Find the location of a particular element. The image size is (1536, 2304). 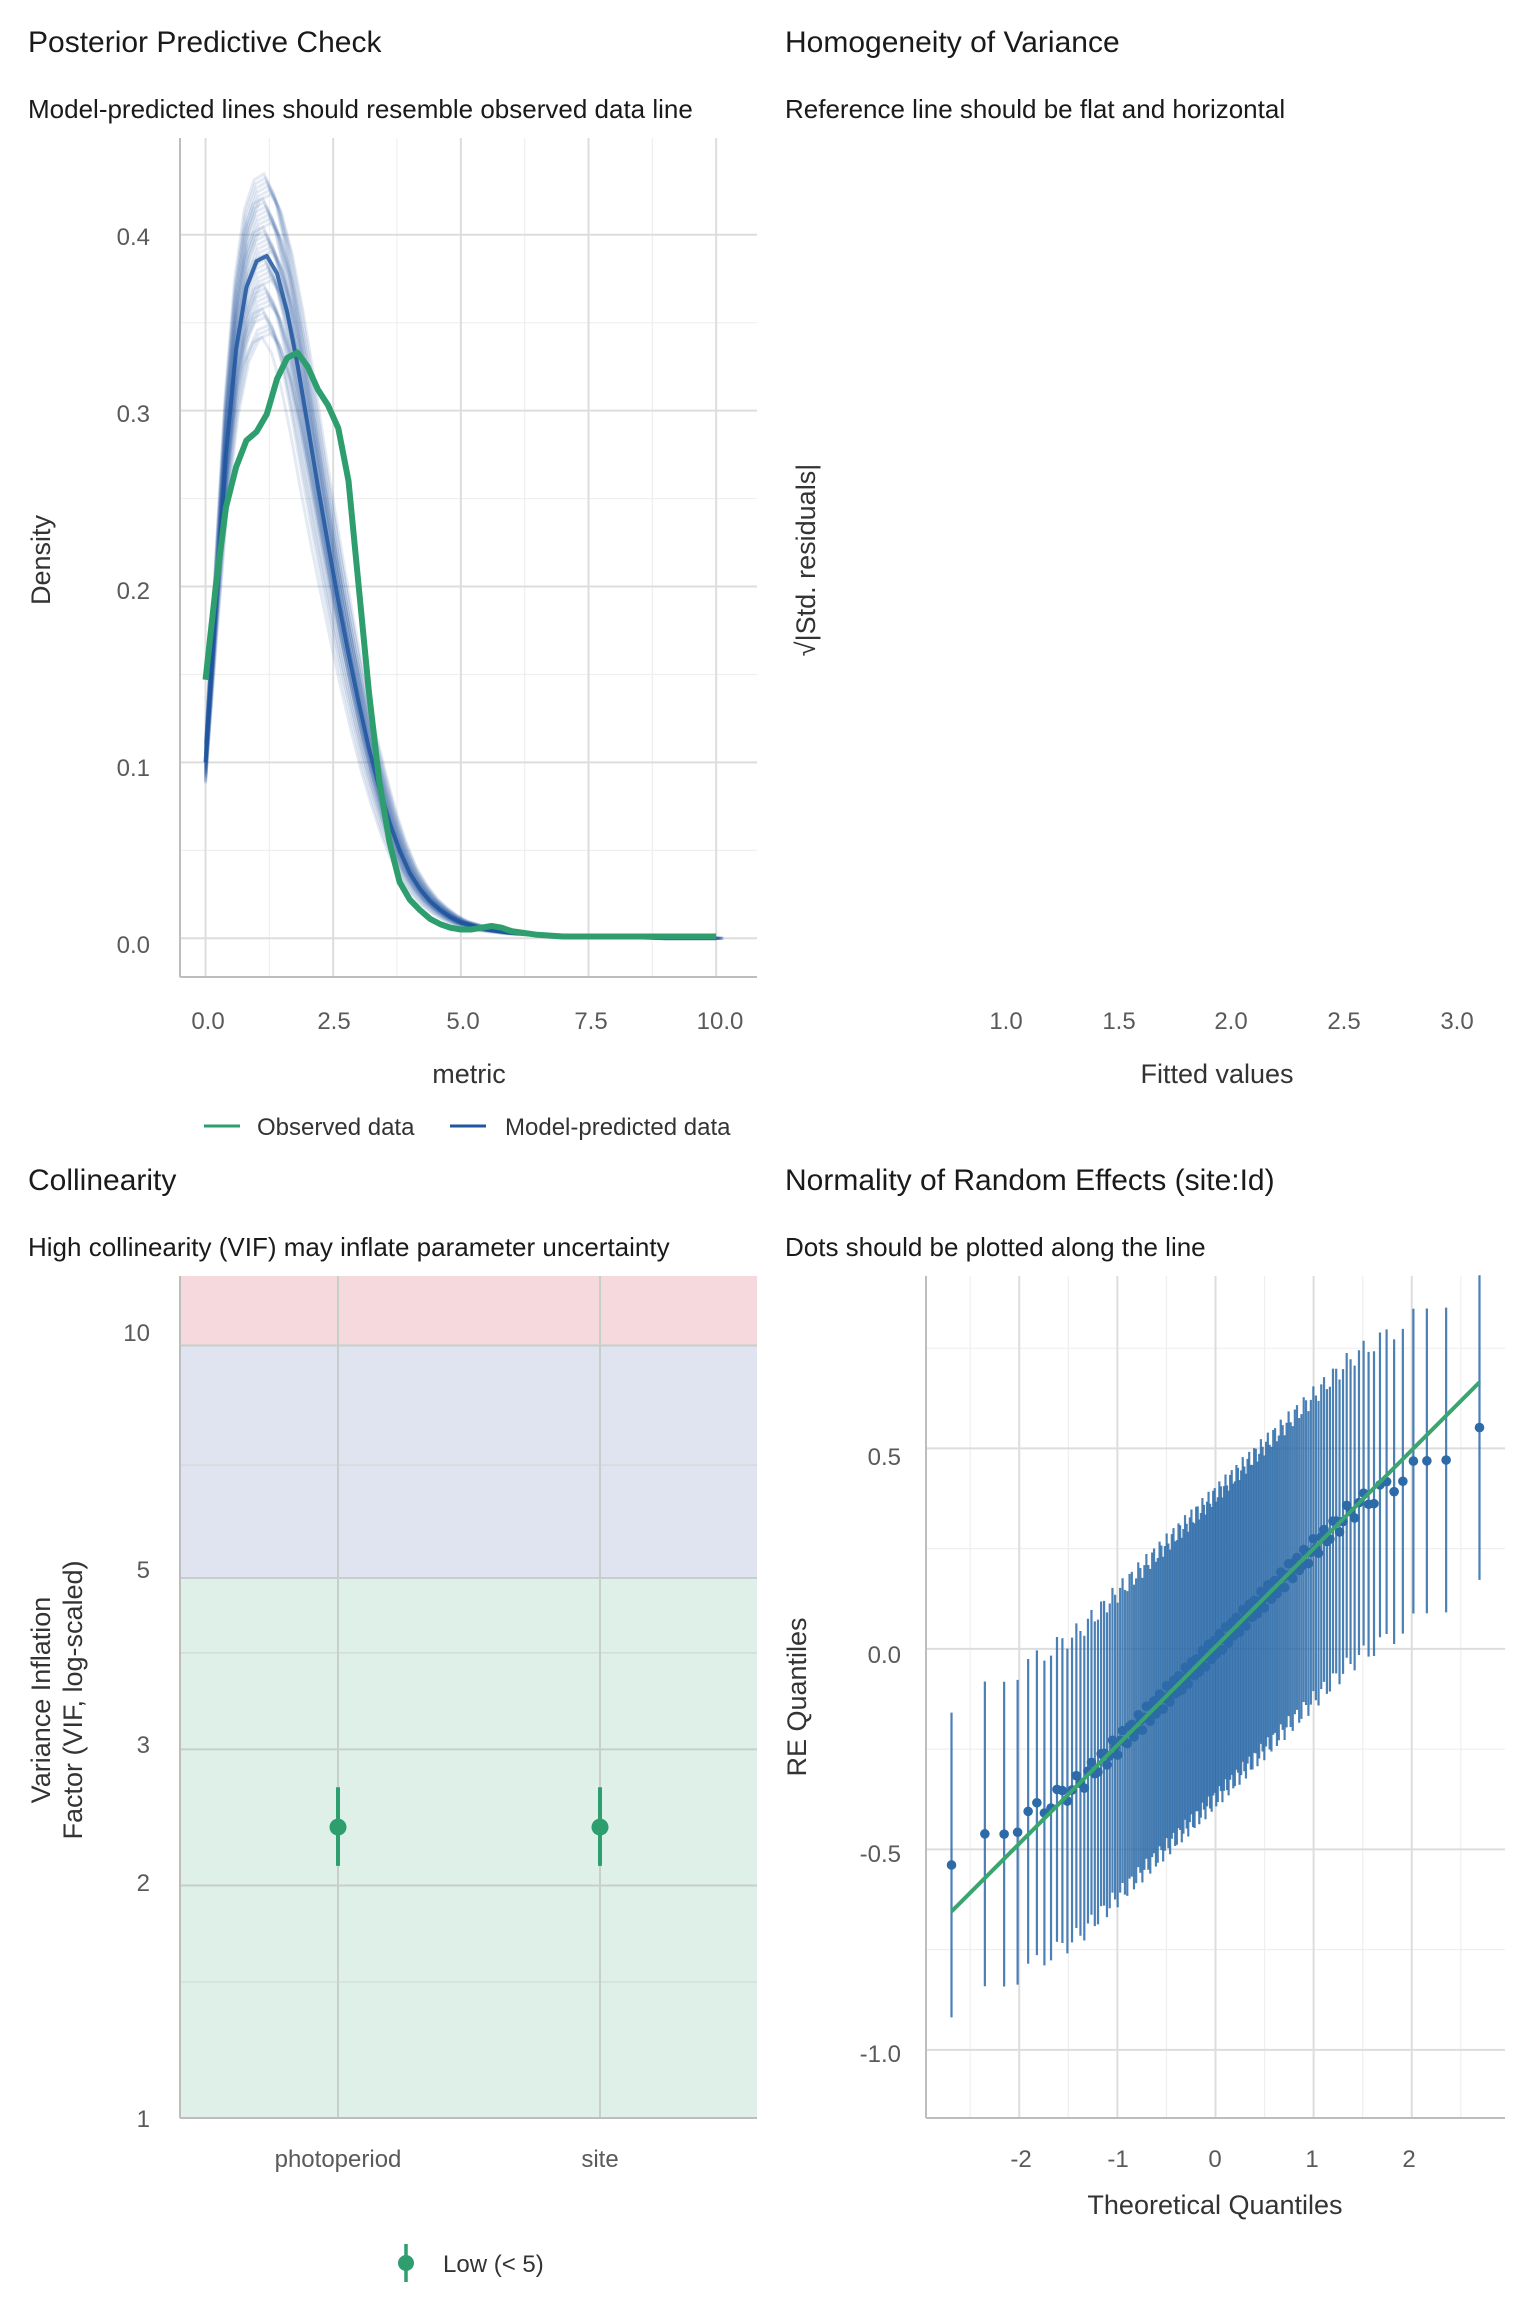

qq-plot-area is located at coordinates (1215, 1697).